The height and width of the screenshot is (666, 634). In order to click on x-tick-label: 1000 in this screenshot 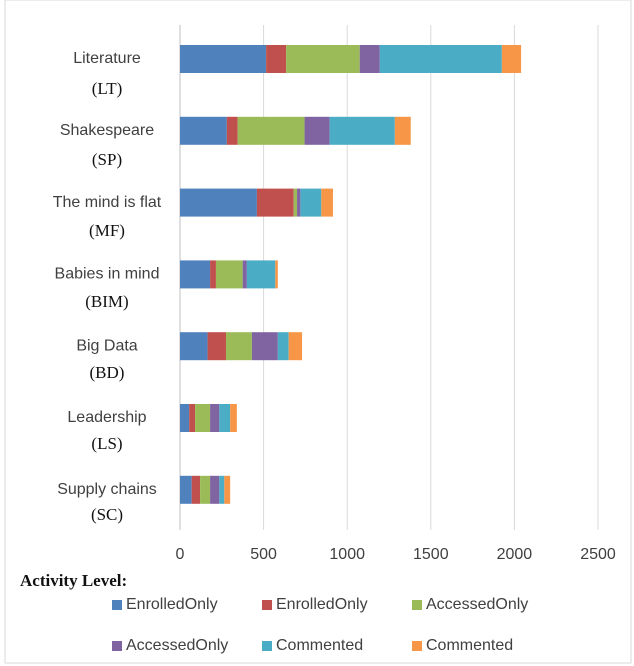, I will do `click(347, 554)`.